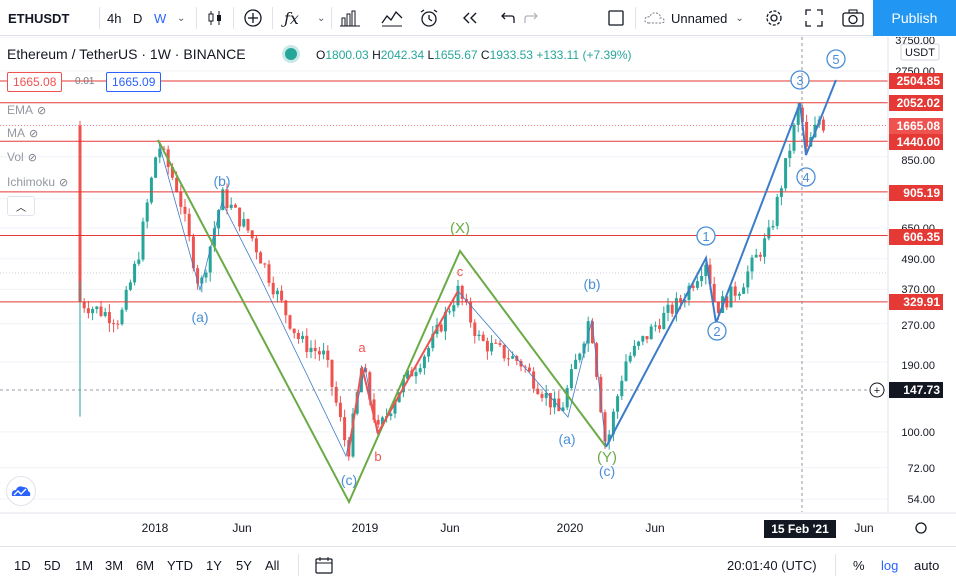  I want to click on fullscreen-select-button, so click(616, 18).